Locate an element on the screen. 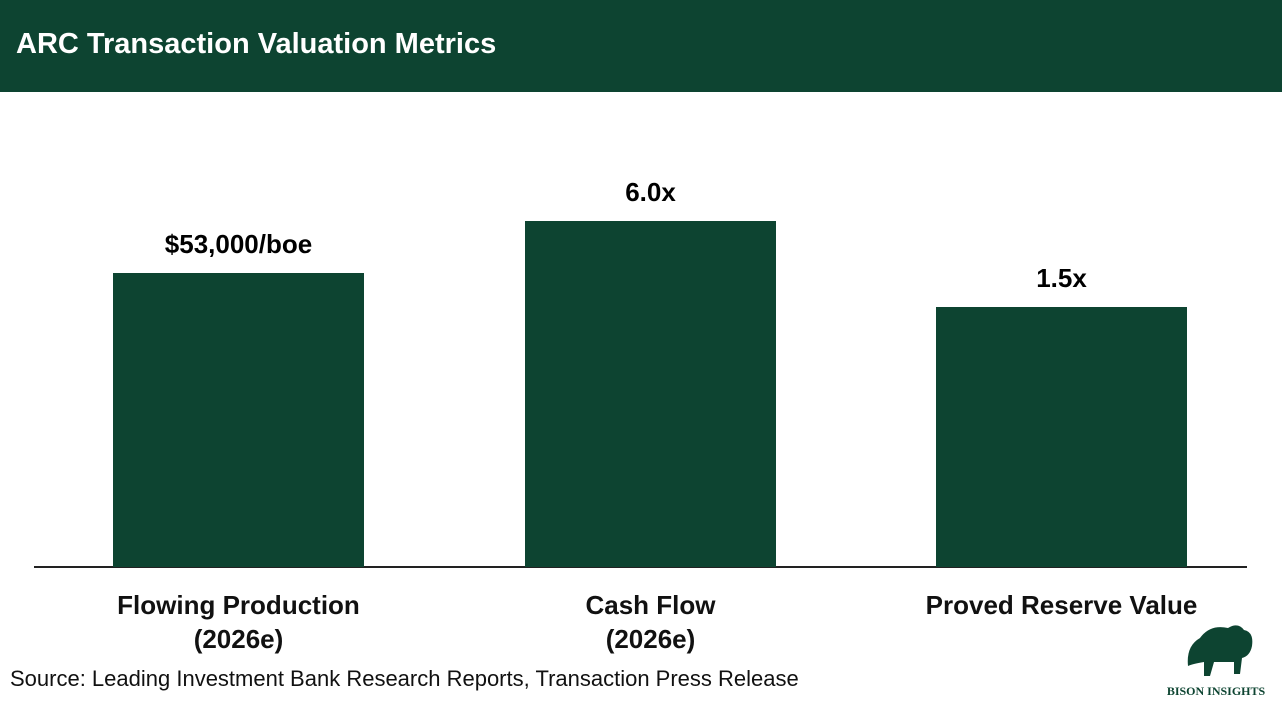  x-tick-label: Proved Reserve Value is located at coordinates (1061, 605).